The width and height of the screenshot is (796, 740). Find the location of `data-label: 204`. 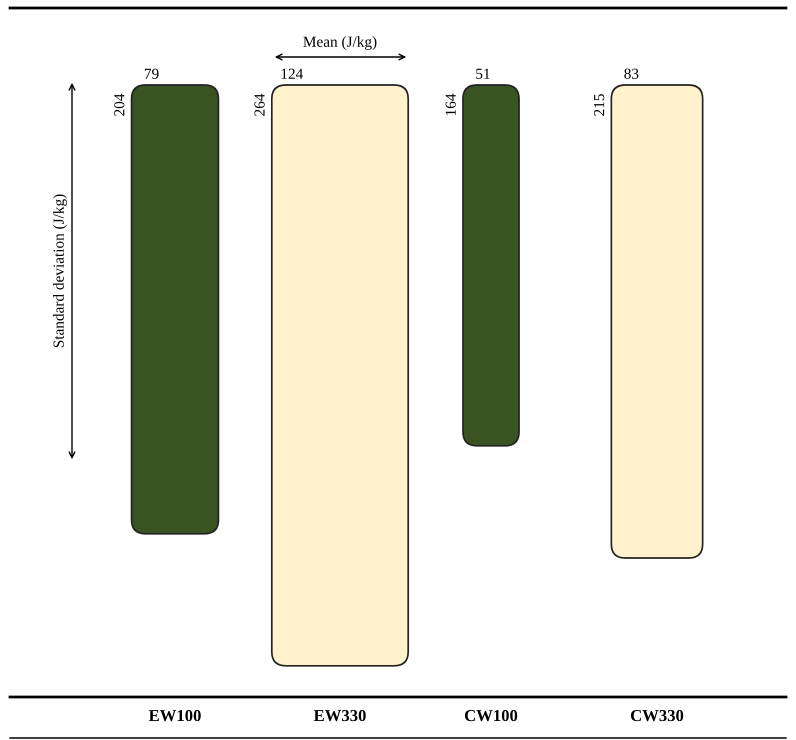

data-label: 204 is located at coordinates (119, 105).